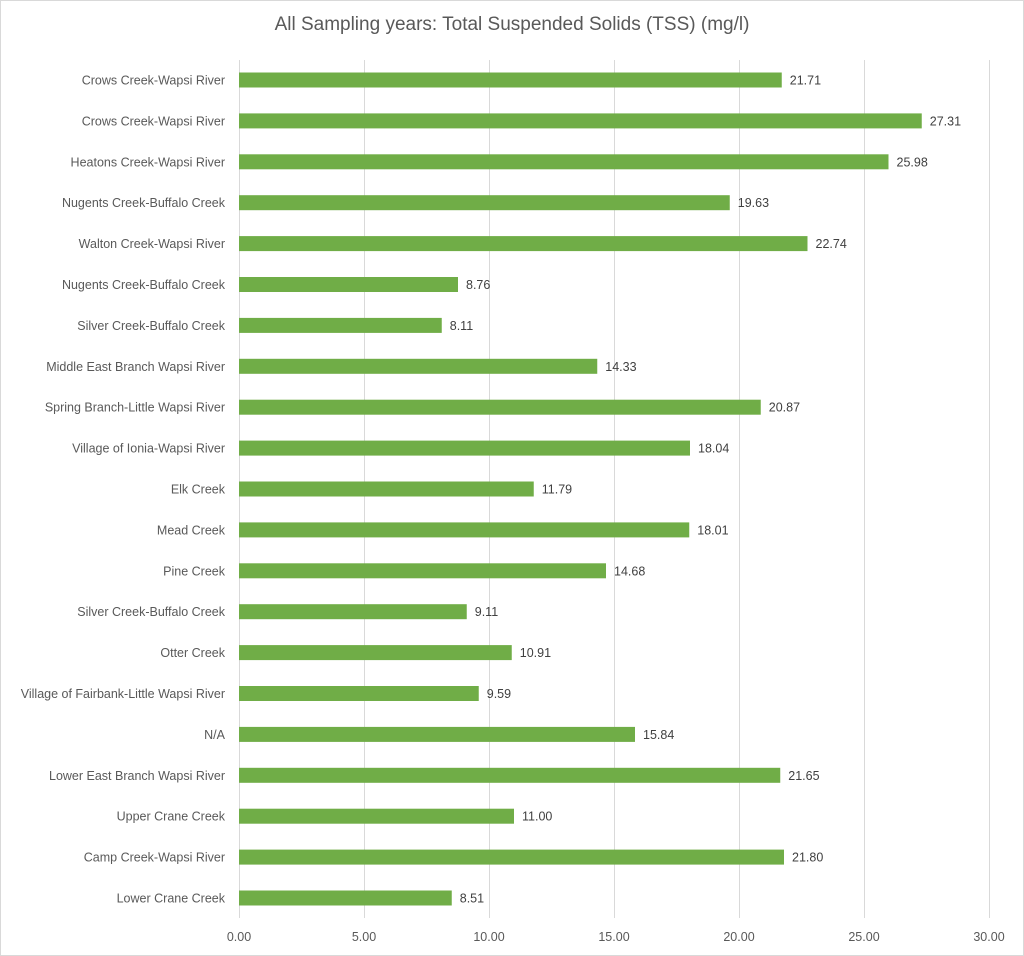 This screenshot has width=1024, height=956. What do you see at coordinates (148, 162) in the screenshot?
I see `category-label: Heatons Creek-Wapsi River` at bounding box center [148, 162].